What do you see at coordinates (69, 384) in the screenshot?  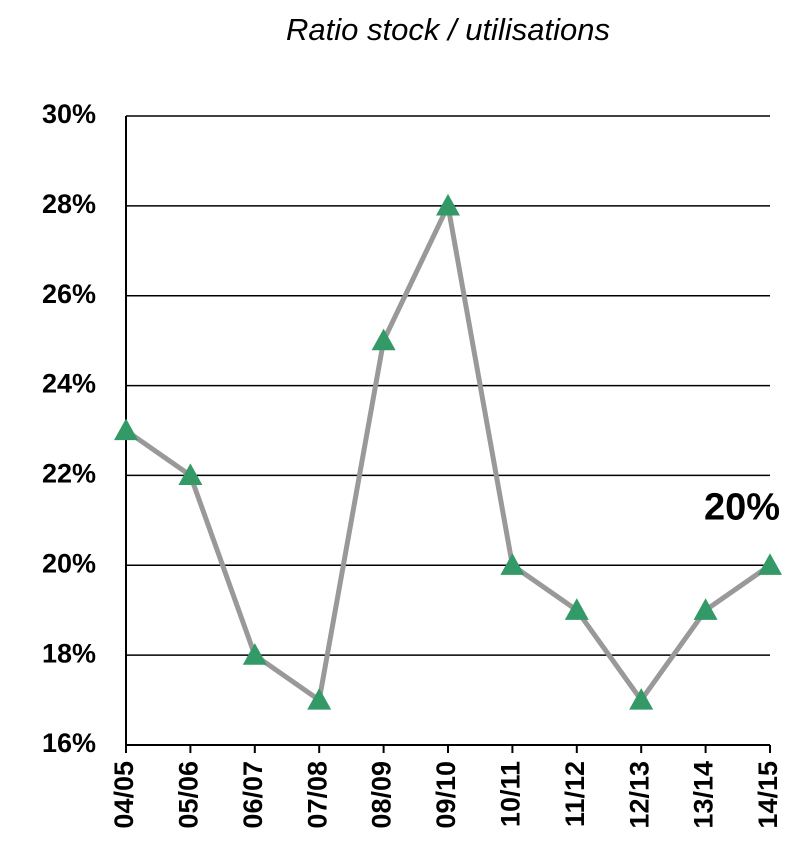 I see `y-tick-label: 24%` at bounding box center [69, 384].